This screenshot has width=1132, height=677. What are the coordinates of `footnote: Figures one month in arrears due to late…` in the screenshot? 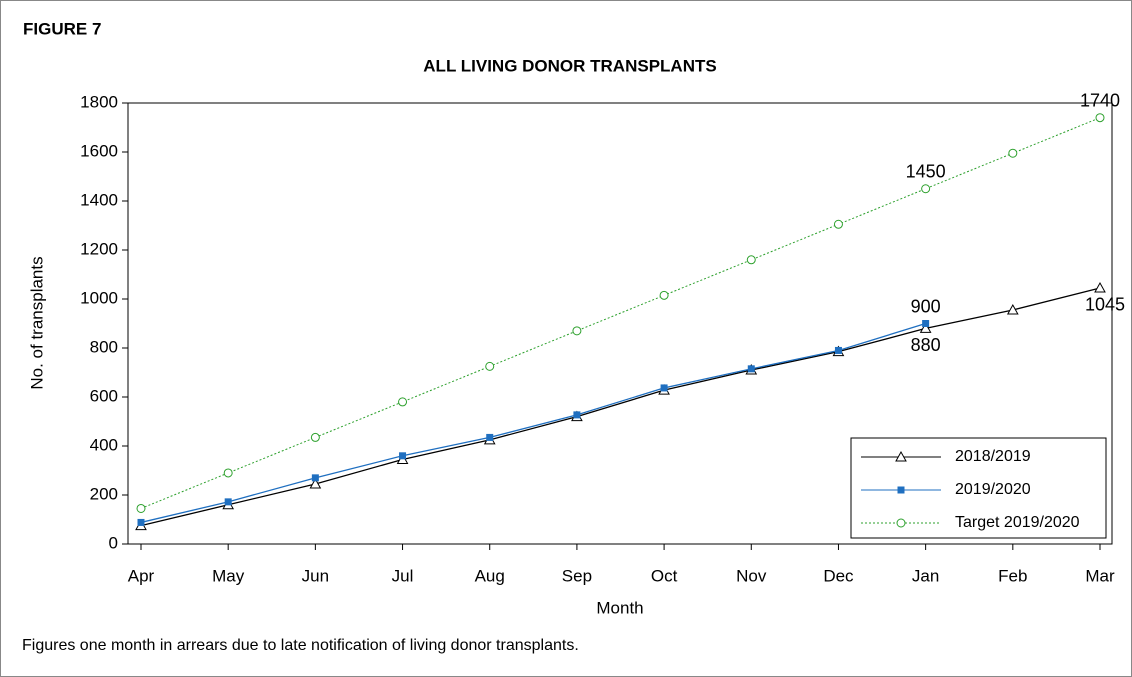 It's located at (300, 645).